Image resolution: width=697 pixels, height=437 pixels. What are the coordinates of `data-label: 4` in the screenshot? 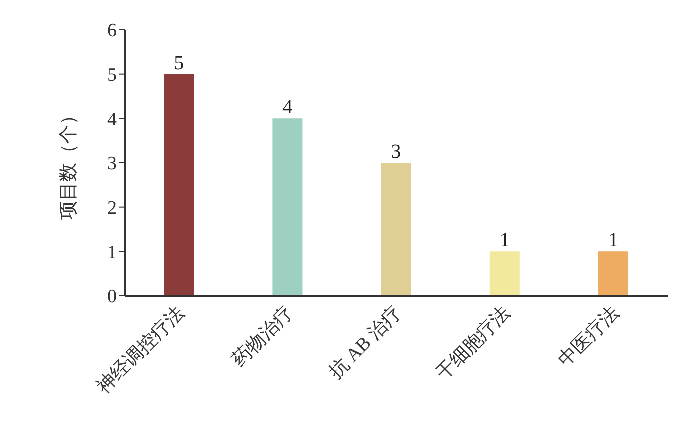 It's located at (287, 107).